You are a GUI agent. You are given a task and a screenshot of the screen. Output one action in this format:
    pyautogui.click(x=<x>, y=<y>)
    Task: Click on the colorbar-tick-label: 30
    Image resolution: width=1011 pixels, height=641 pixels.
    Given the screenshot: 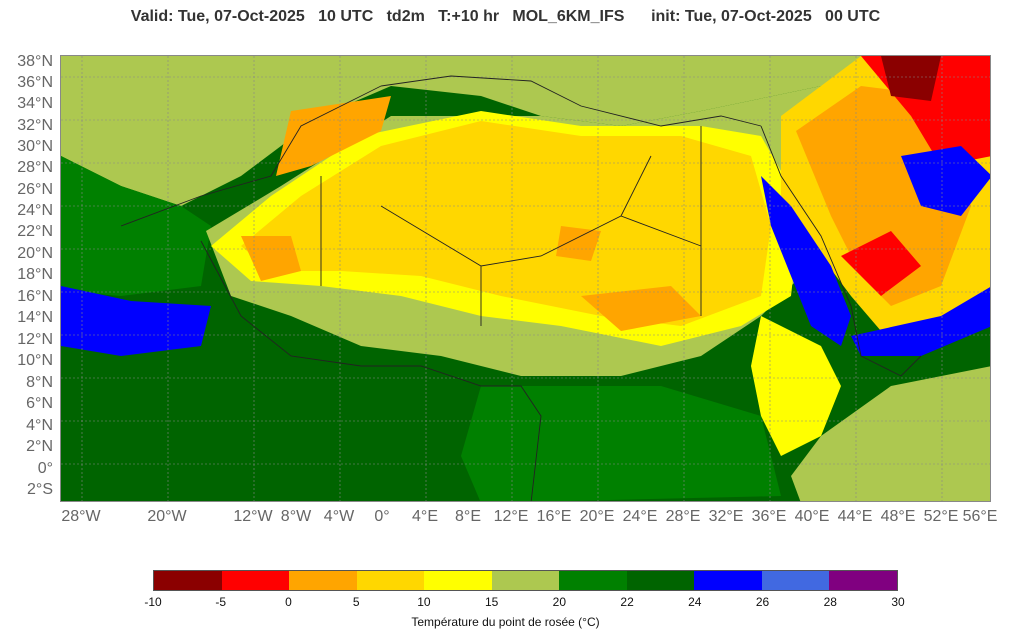 What is the action you would take?
    pyautogui.click(x=898, y=602)
    